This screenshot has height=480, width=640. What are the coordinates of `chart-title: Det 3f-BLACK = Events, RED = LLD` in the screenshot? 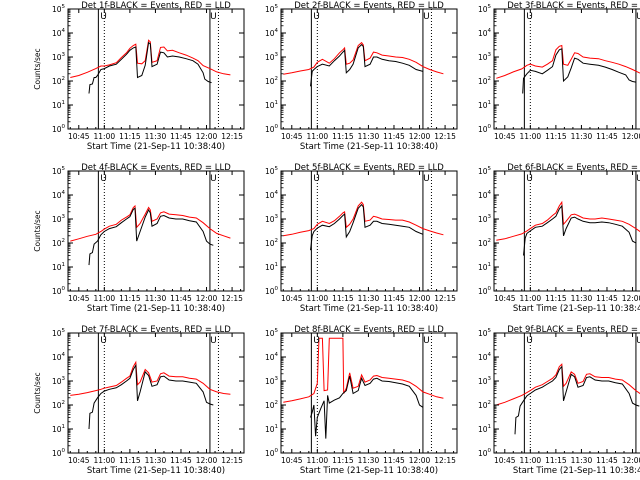 It's located at (573, 6).